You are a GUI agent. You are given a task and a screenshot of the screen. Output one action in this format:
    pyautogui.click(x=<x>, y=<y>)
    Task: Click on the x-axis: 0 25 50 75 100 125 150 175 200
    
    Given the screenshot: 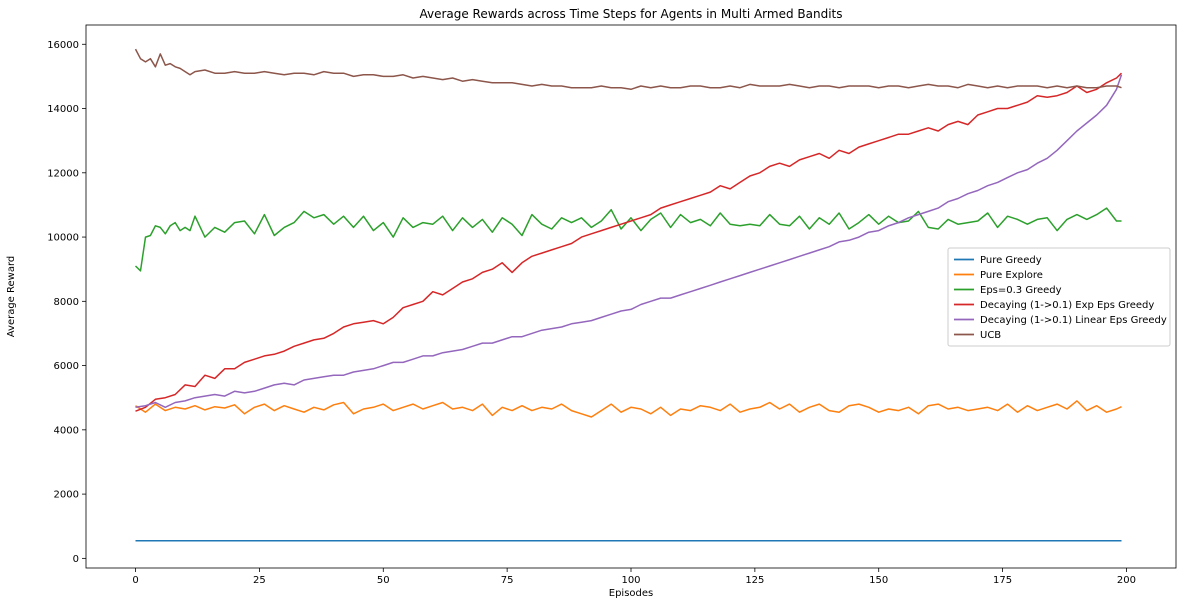 What is the action you would take?
    pyautogui.click(x=634, y=577)
    